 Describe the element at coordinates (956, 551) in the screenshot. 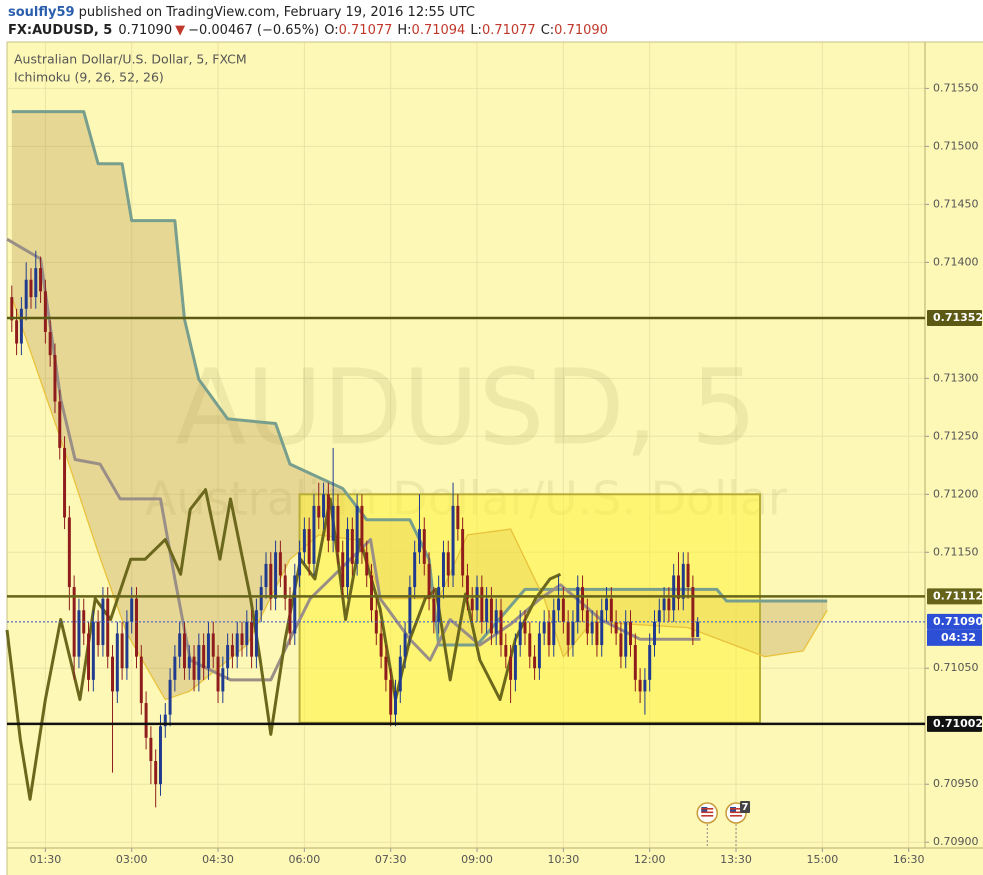

I see `y-tick-label: 0.71150` at that location.